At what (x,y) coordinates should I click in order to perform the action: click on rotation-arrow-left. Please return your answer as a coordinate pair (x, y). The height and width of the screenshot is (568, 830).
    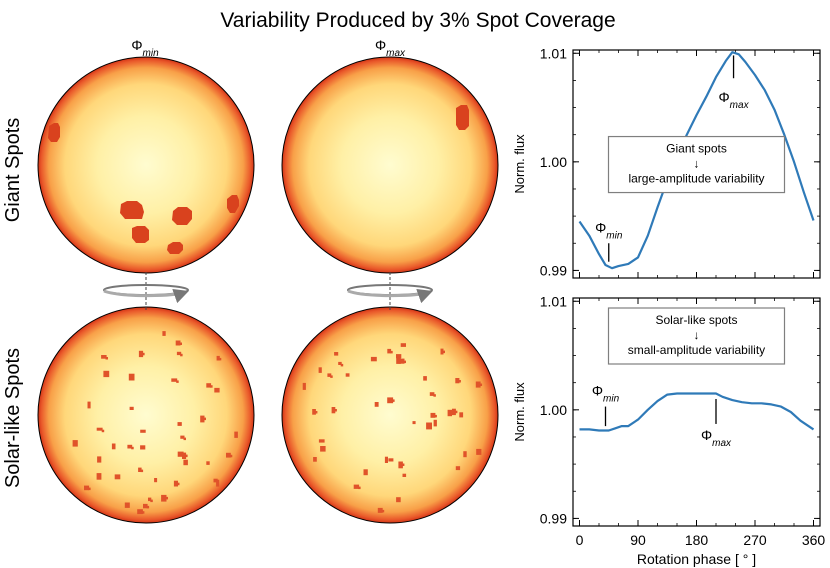
    Looking at the image, I should click on (146, 291).